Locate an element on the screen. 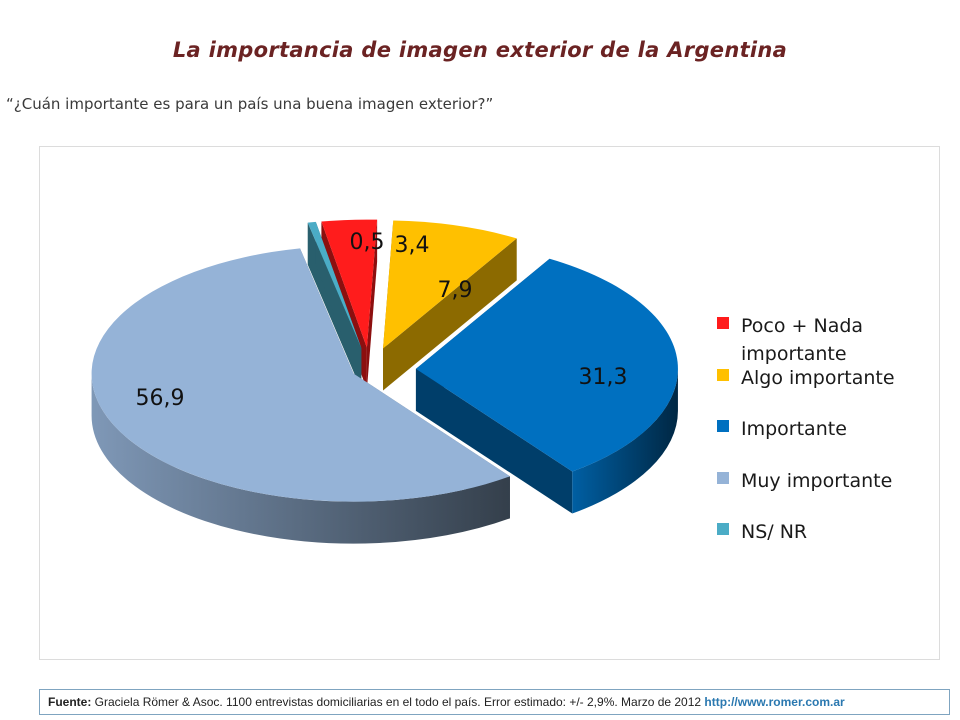  legend-entry: Poco + Nada importante is located at coordinates (790, 340).